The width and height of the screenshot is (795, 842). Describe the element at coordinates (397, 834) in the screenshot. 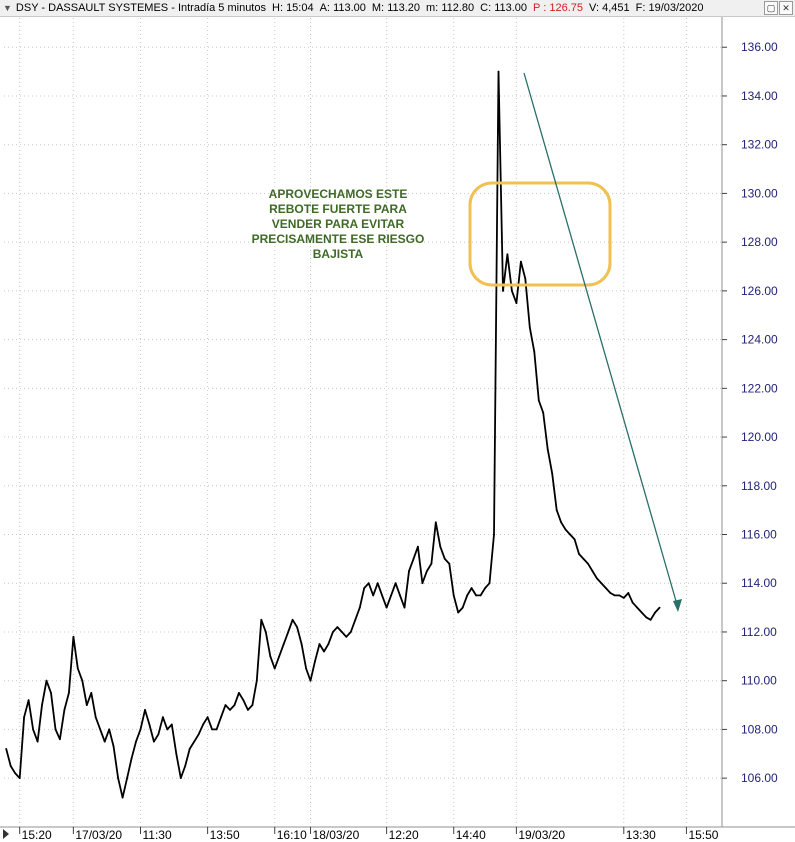

I see `x-axis-band` at that location.